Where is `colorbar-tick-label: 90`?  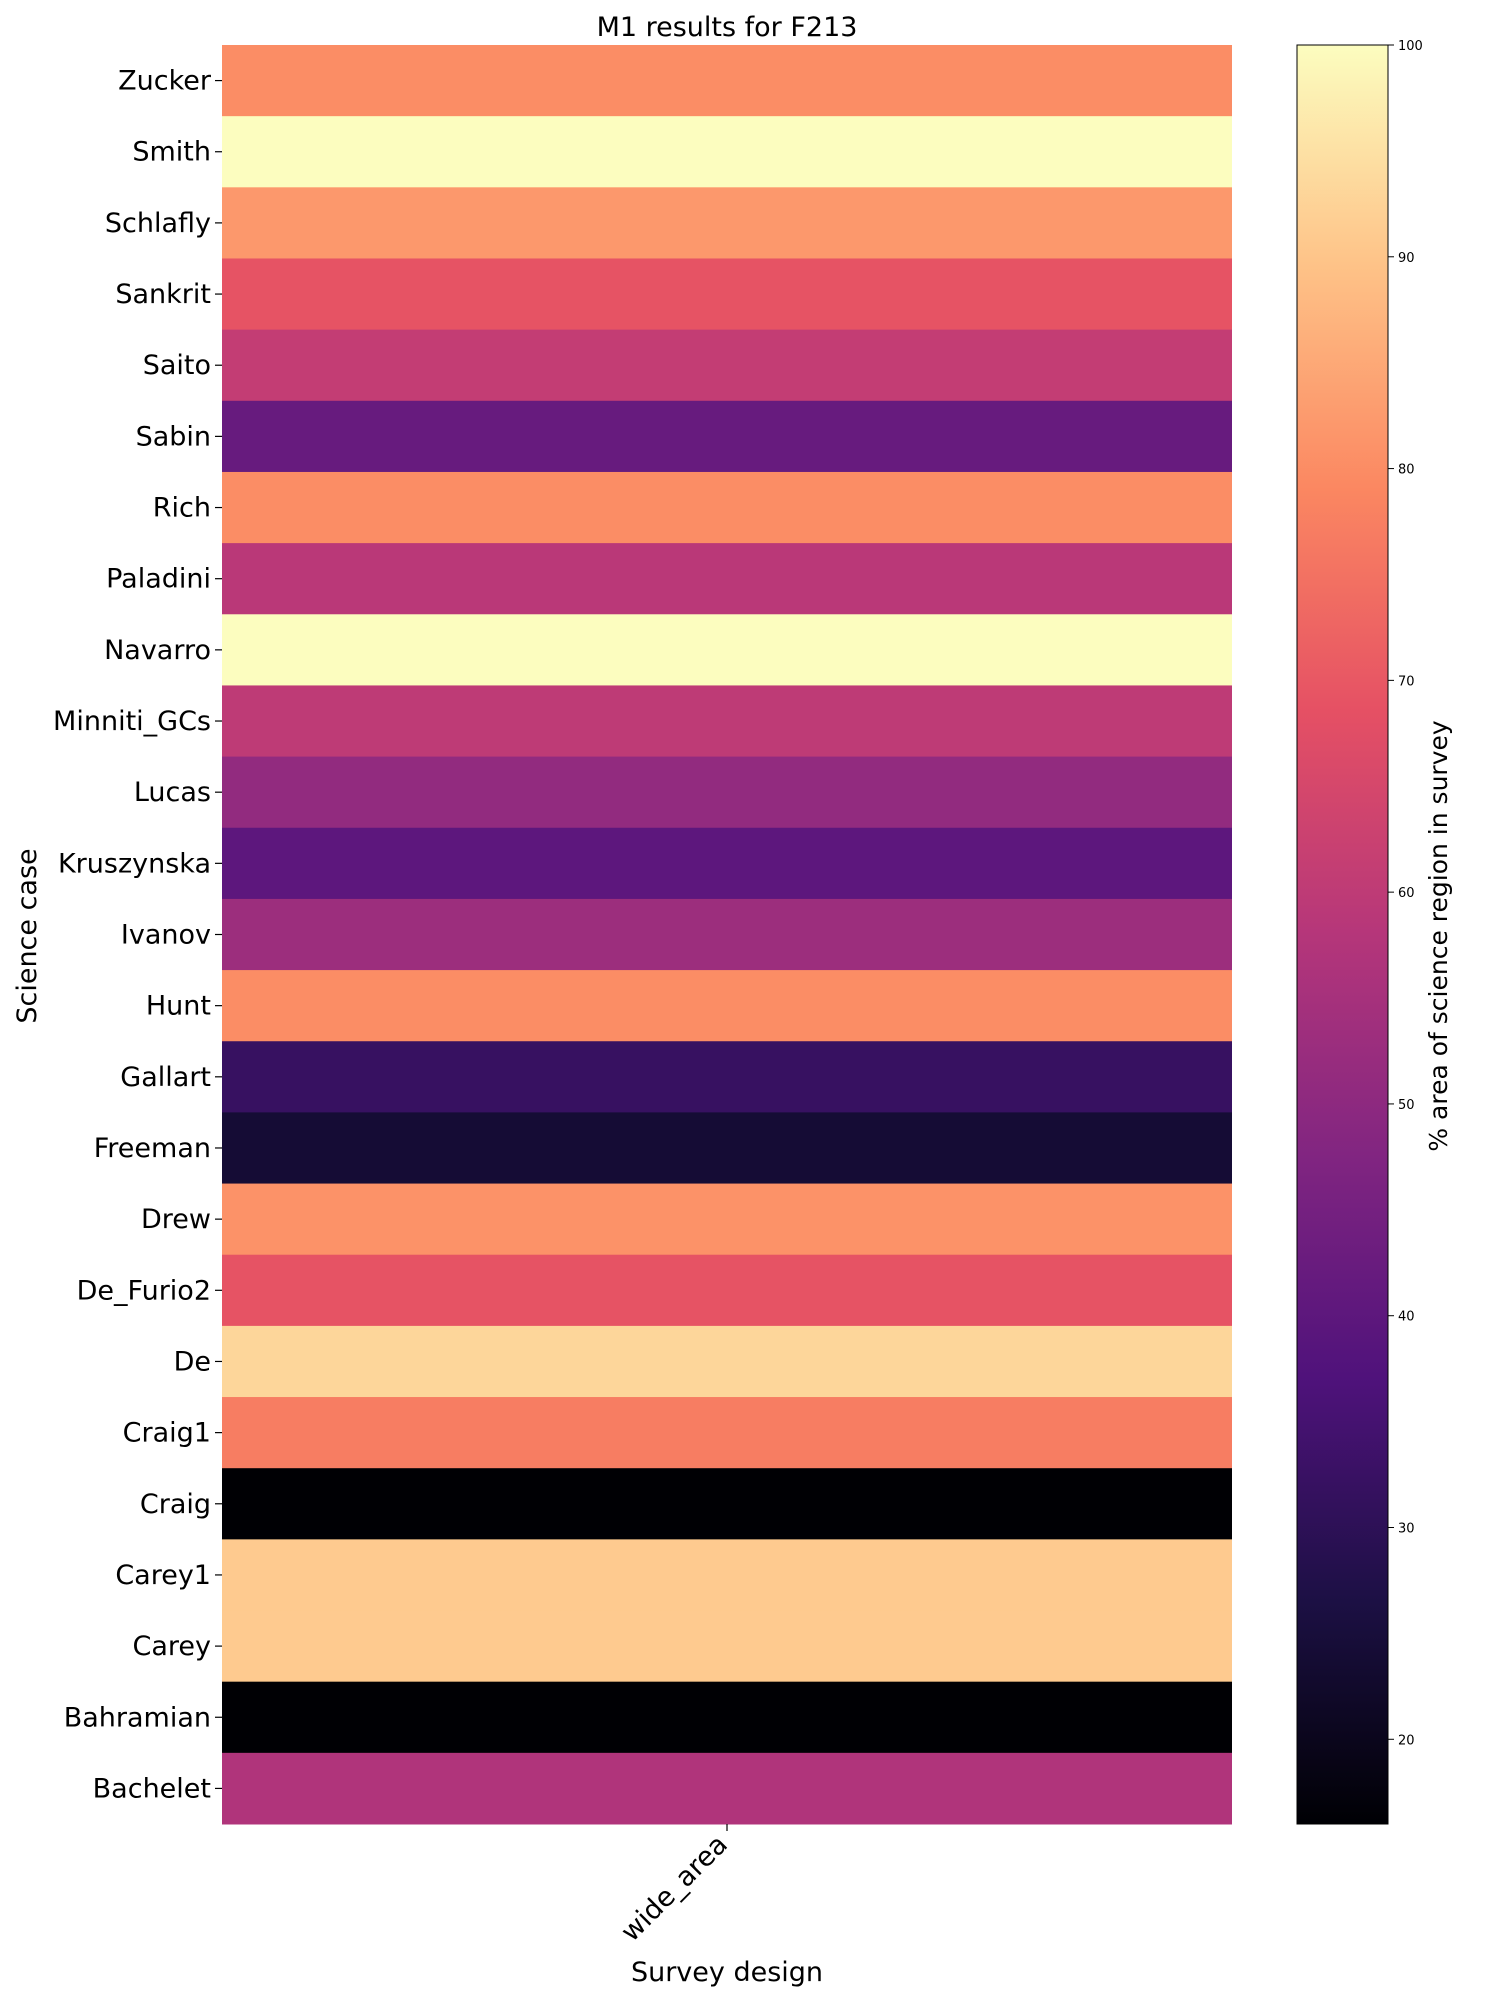 colorbar-tick-label: 90 is located at coordinates (1406, 258).